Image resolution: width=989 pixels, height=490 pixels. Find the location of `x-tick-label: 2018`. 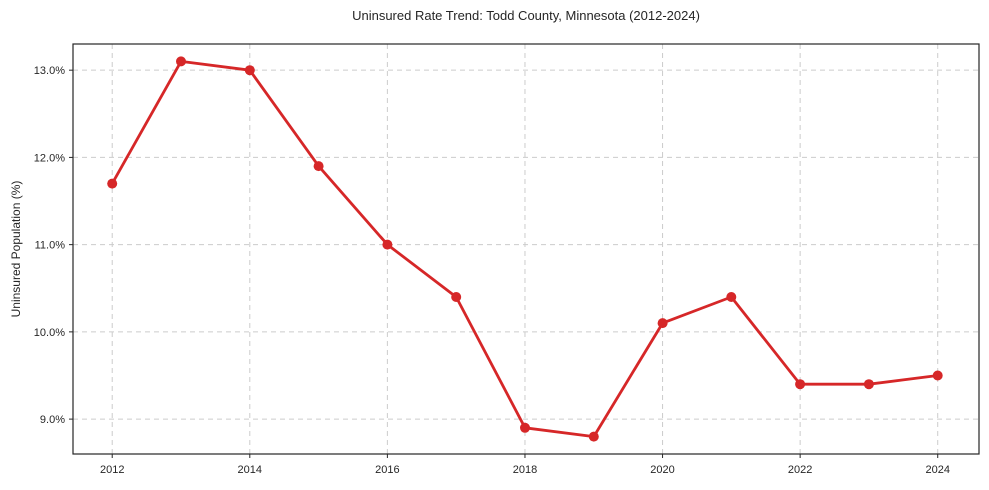

x-tick-label: 2018 is located at coordinates (525, 470).